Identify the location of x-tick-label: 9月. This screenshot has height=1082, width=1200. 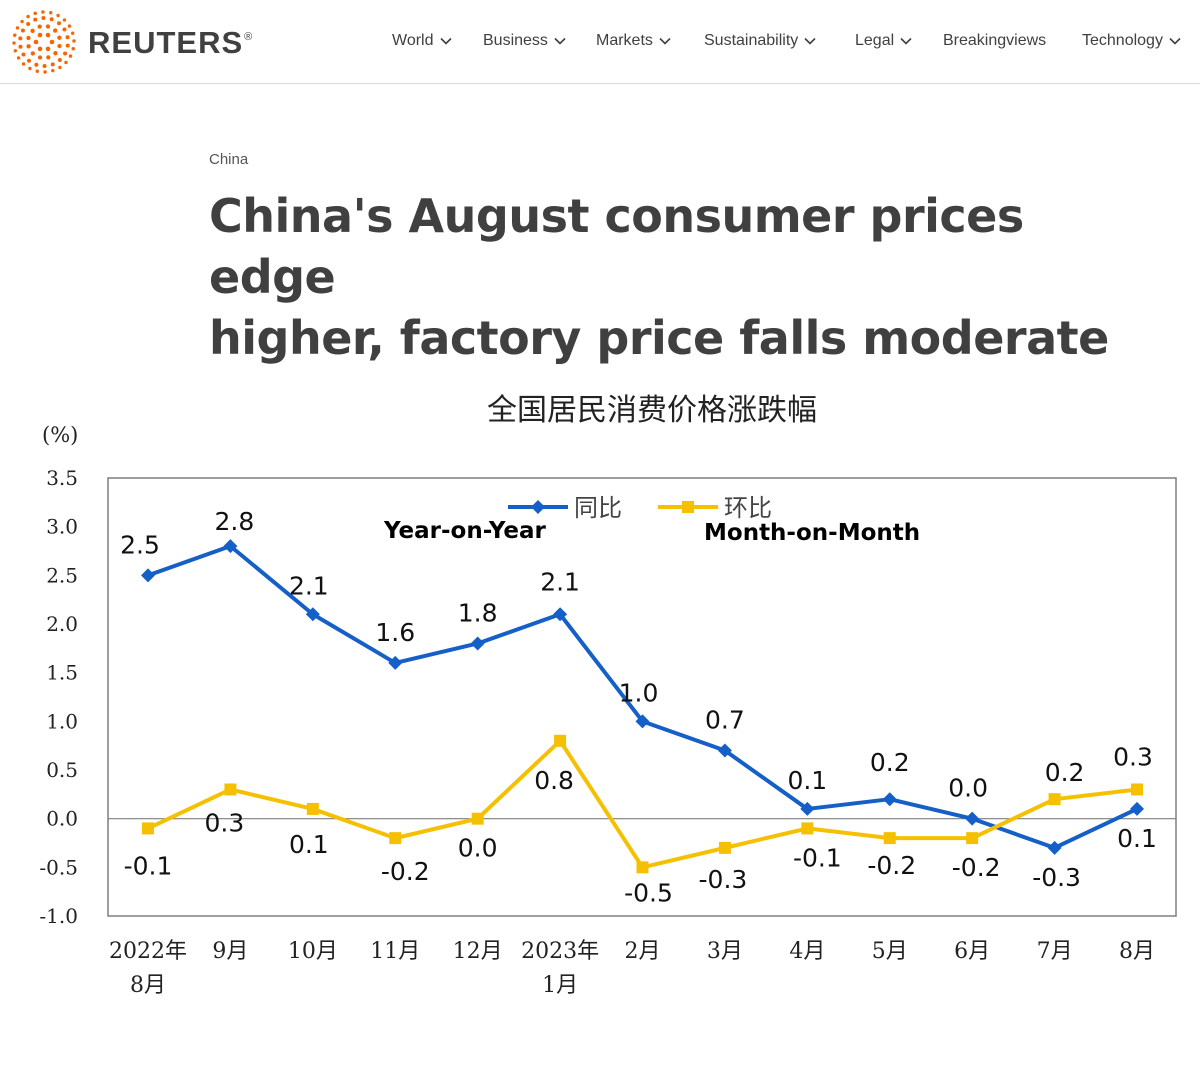
(230, 951).